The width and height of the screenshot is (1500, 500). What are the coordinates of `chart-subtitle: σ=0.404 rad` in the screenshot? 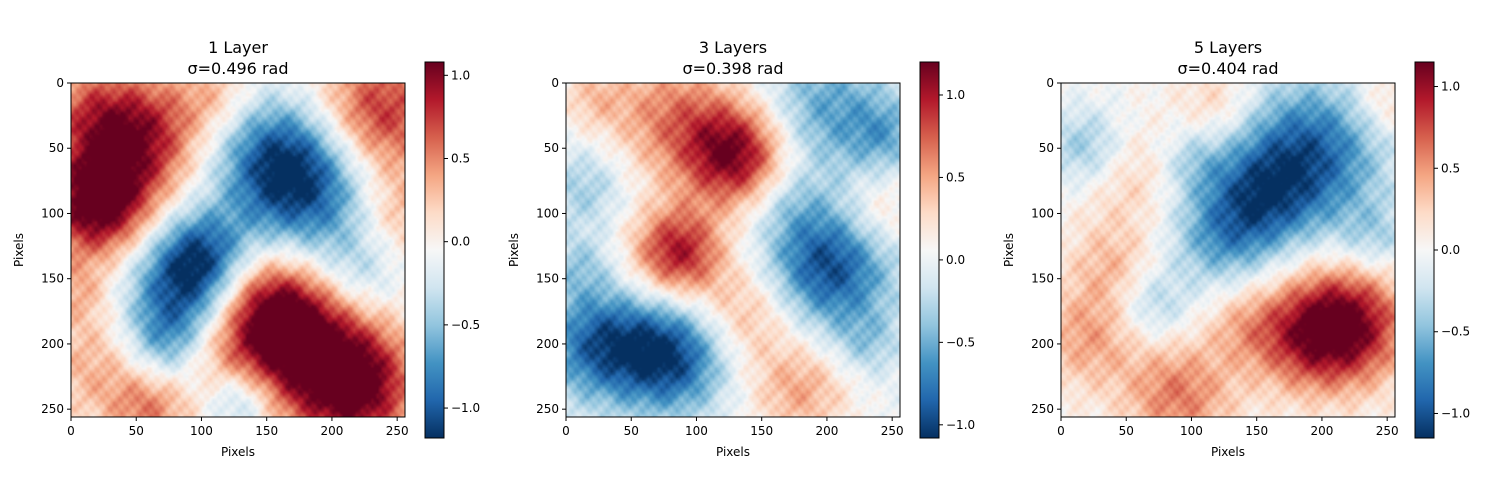 It's located at (1228, 68).